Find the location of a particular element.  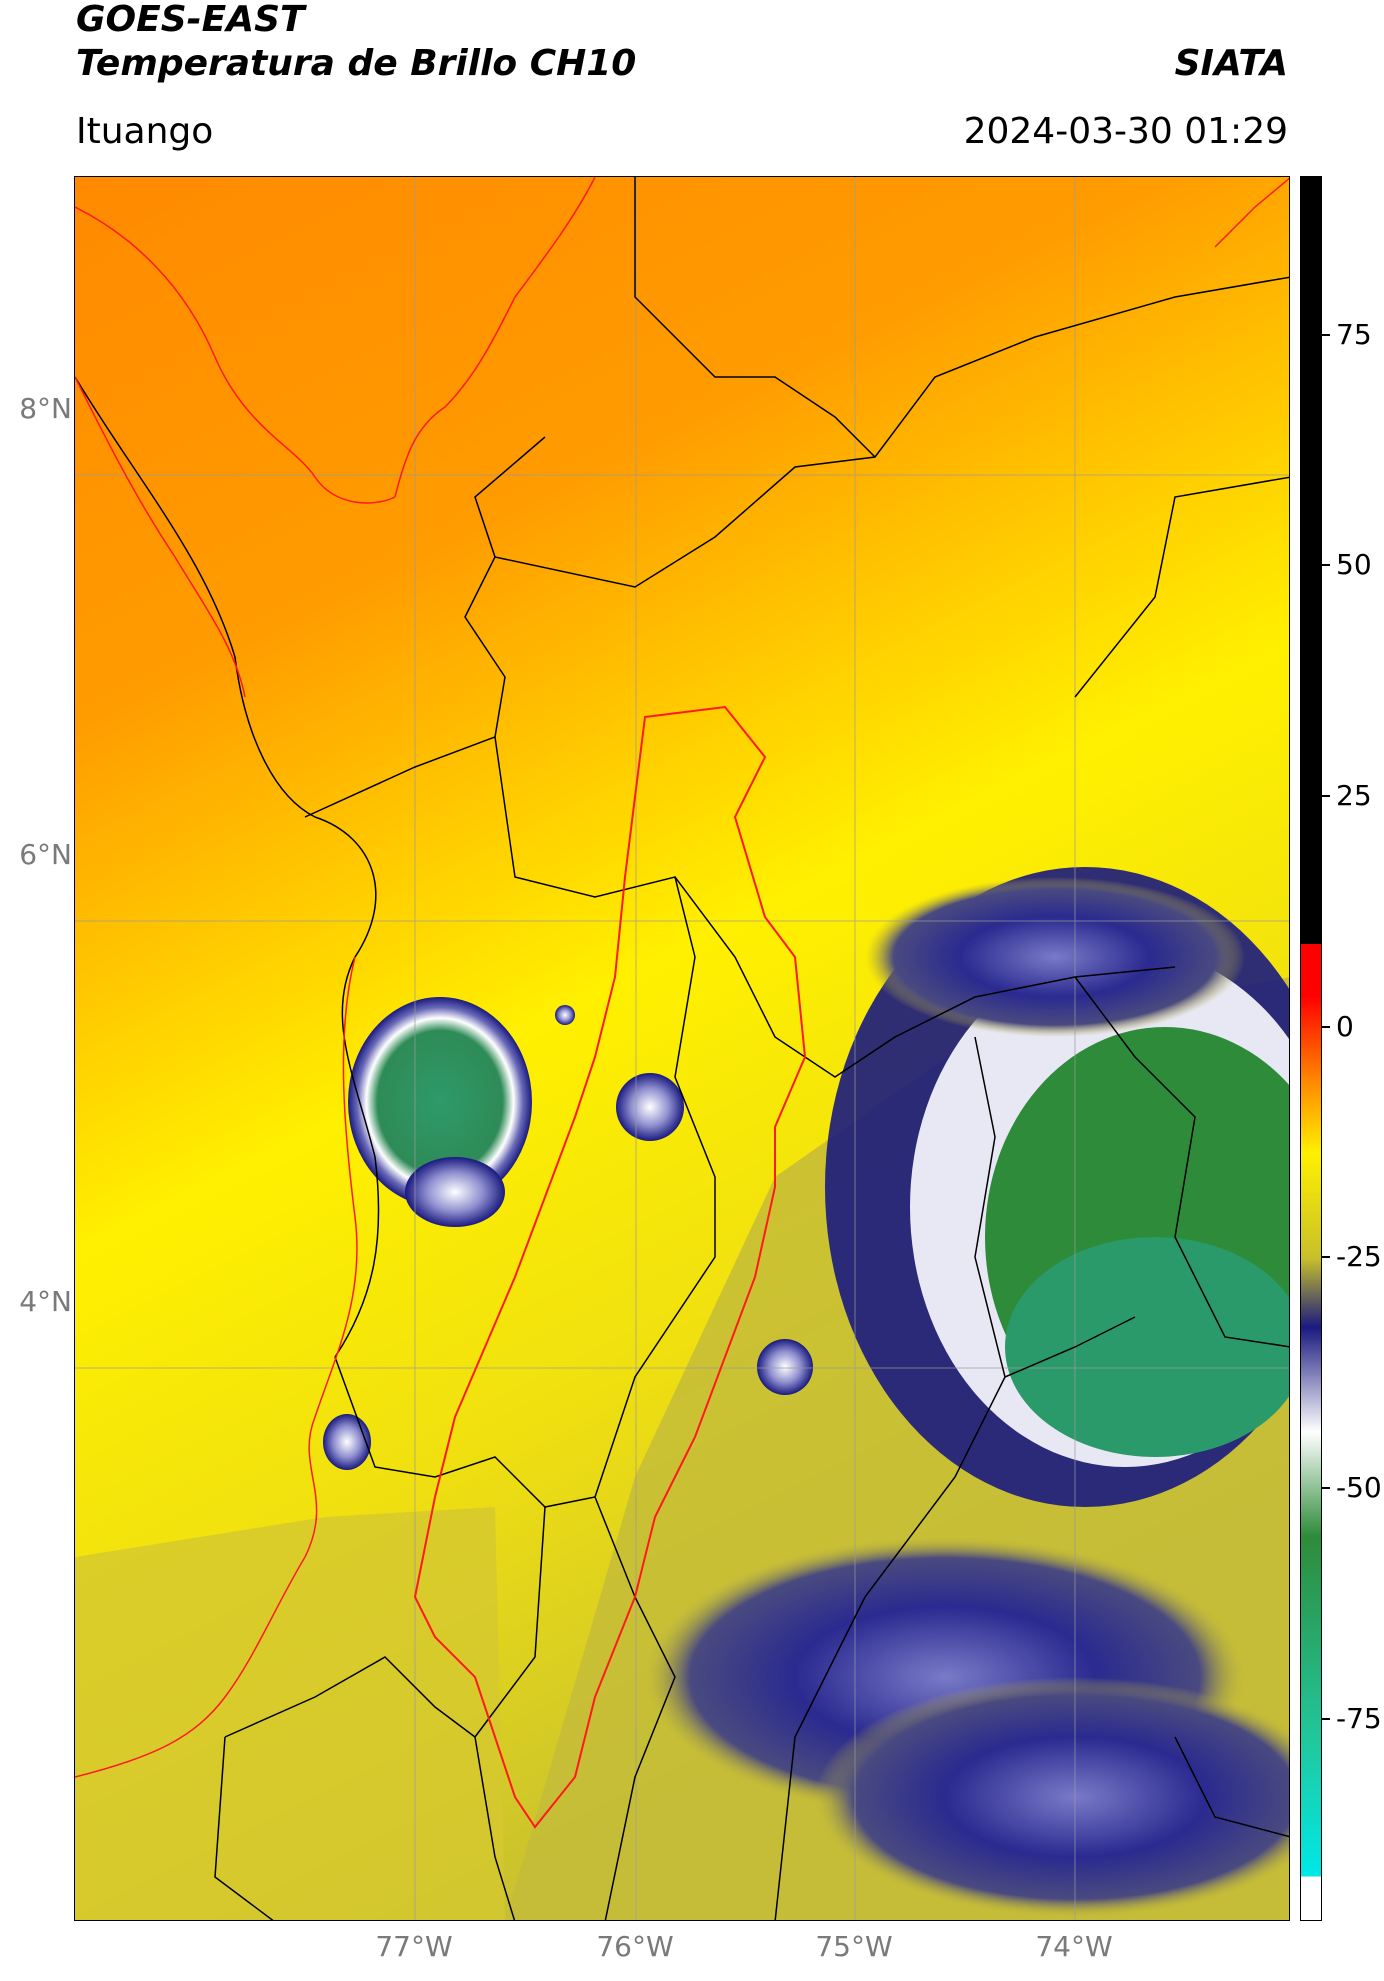

colorbar-label-minus75: -75 is located at coordinates (1359, 1718).